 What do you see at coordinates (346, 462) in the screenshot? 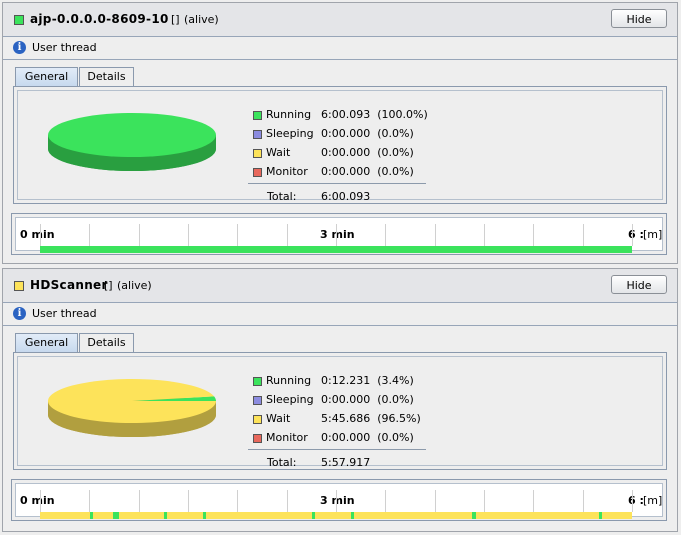
I see `total-value: 5:57.917` at bounding box center [346, 462].